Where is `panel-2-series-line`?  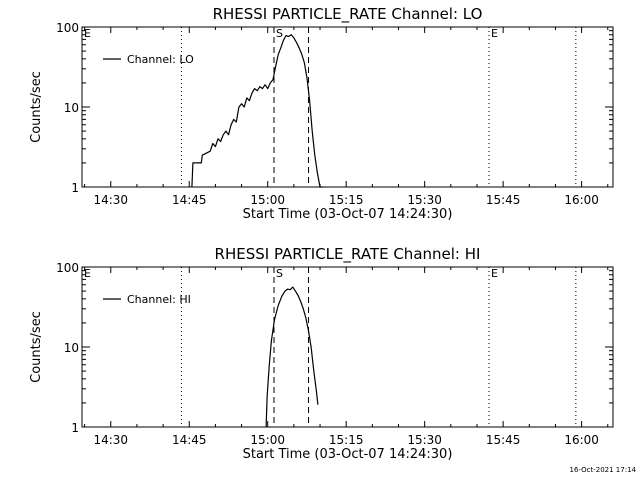 panel-2-series-line is located at coordinates (292, 357).